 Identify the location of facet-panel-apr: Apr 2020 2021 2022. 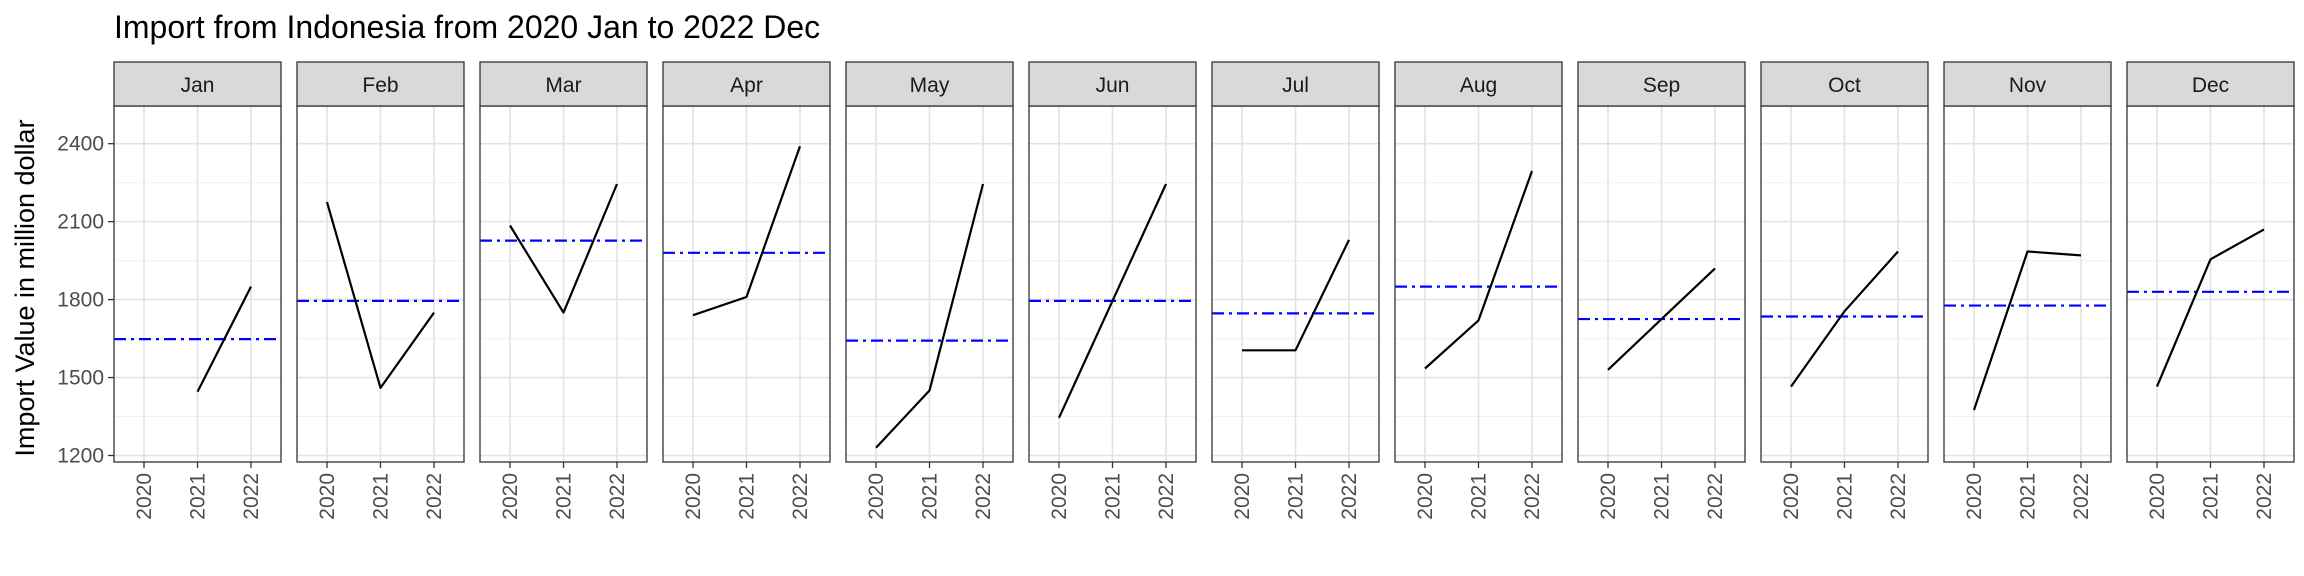
(746, 290).